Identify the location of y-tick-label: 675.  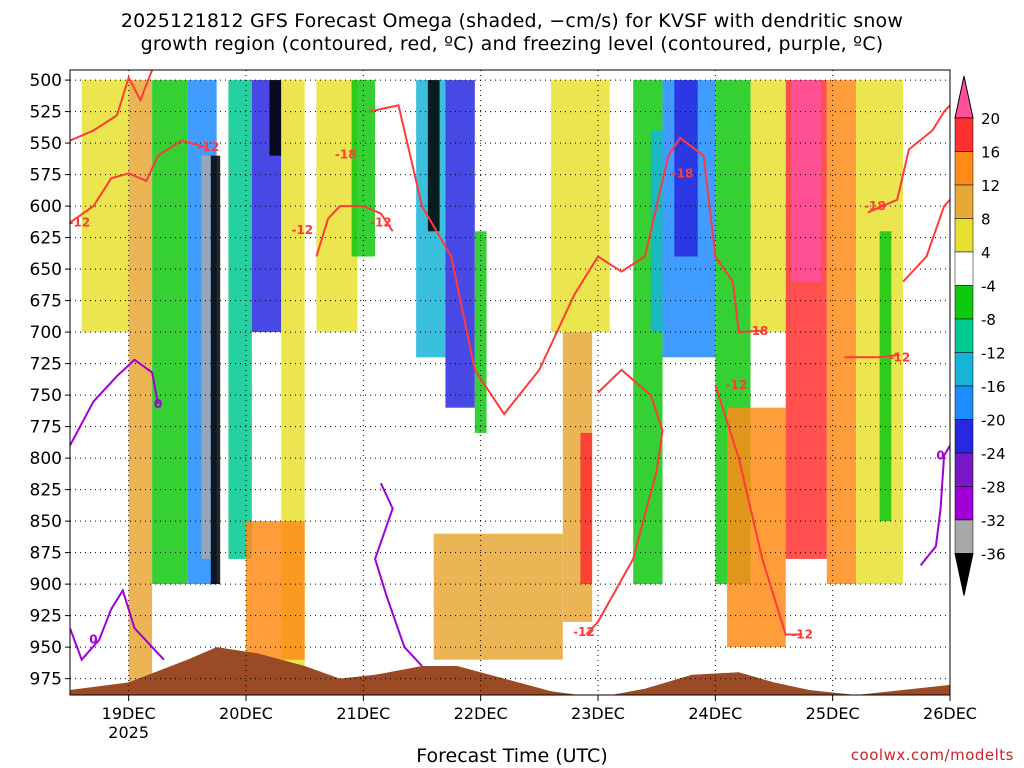
(46, 302).